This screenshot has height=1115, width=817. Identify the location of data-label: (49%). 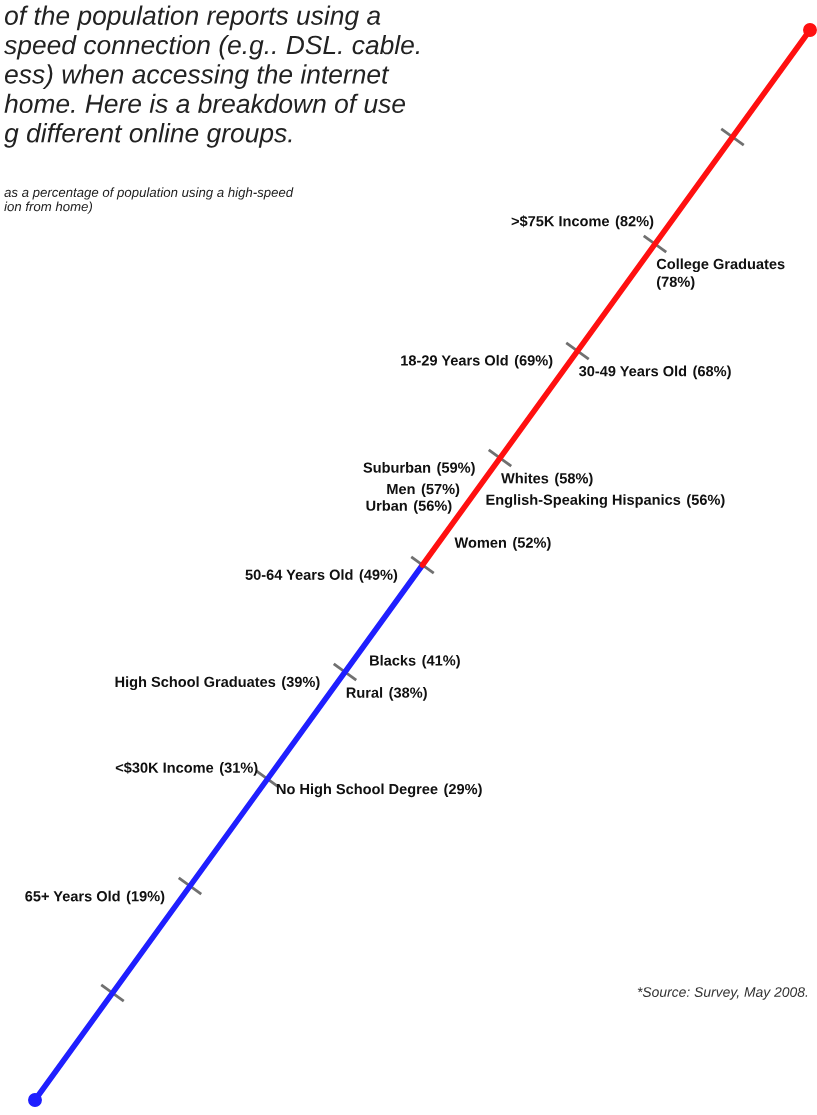
(378, 576).